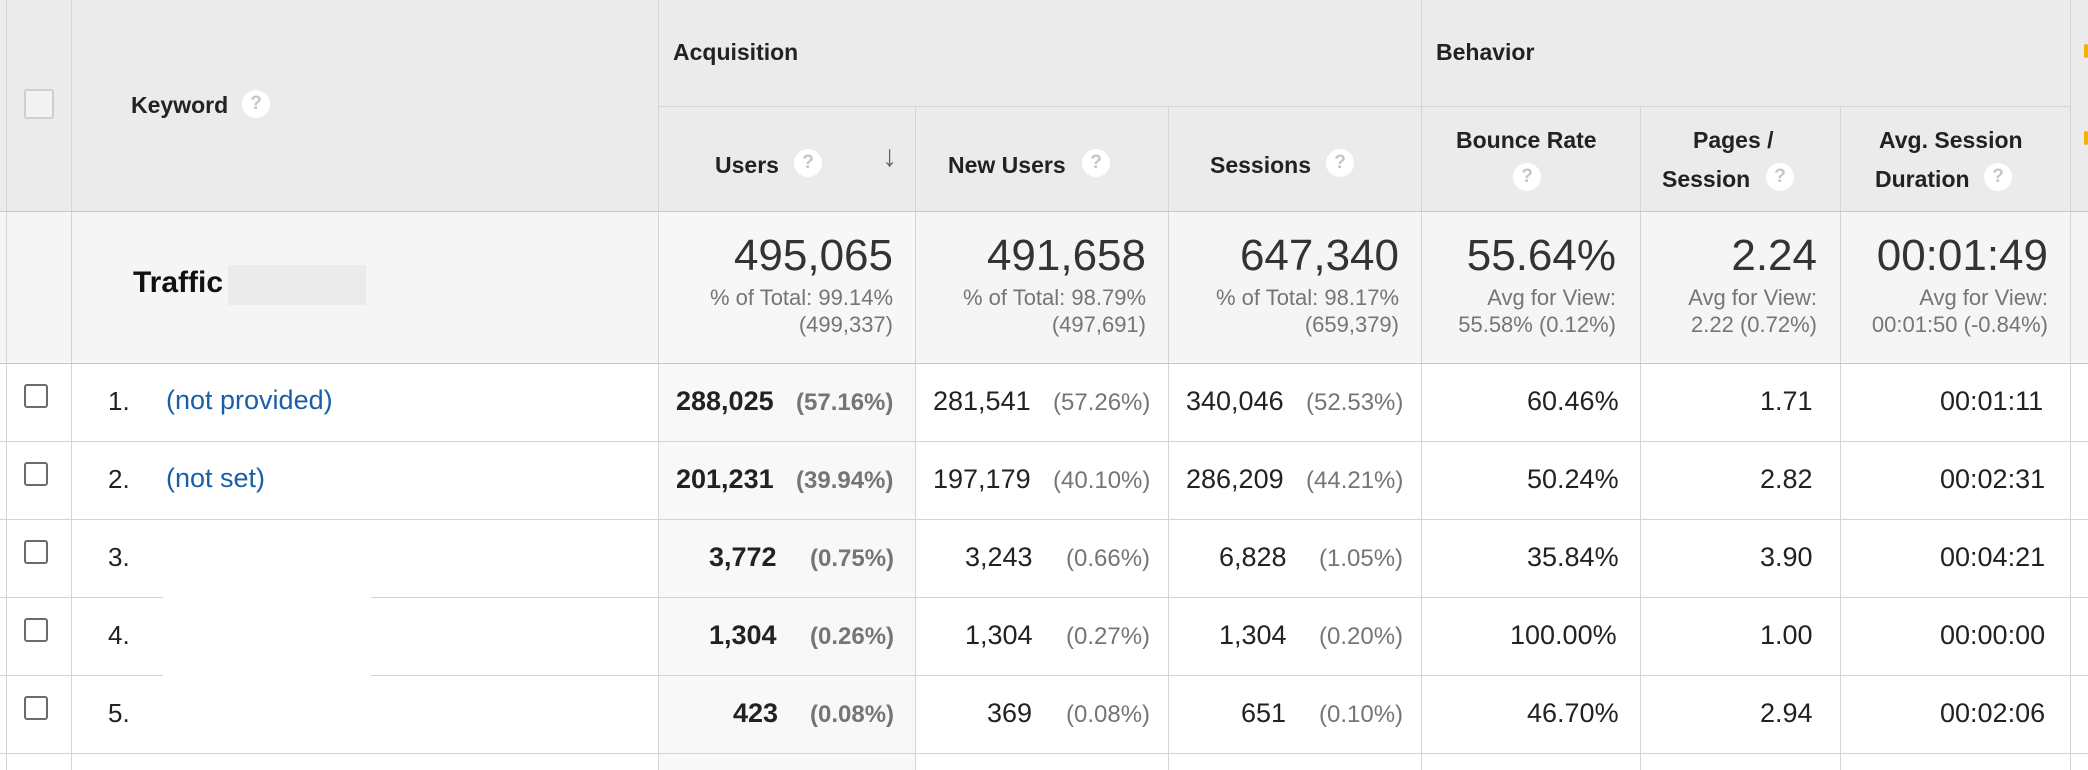  I want to click on new-users-pct: (0.66%), so click(1108, 558).